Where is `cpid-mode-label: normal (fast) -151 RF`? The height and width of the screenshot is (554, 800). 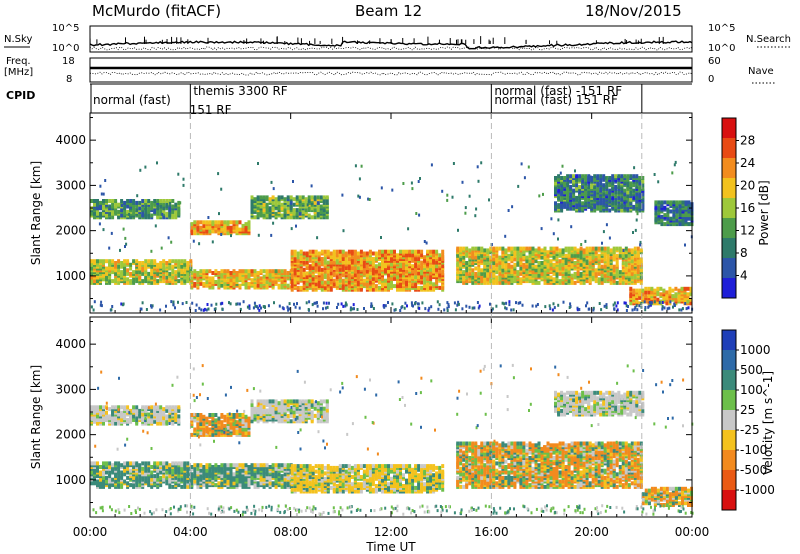 cpid-mode-label: normal (fast) -151 RF is located at coordinates (558, 91).